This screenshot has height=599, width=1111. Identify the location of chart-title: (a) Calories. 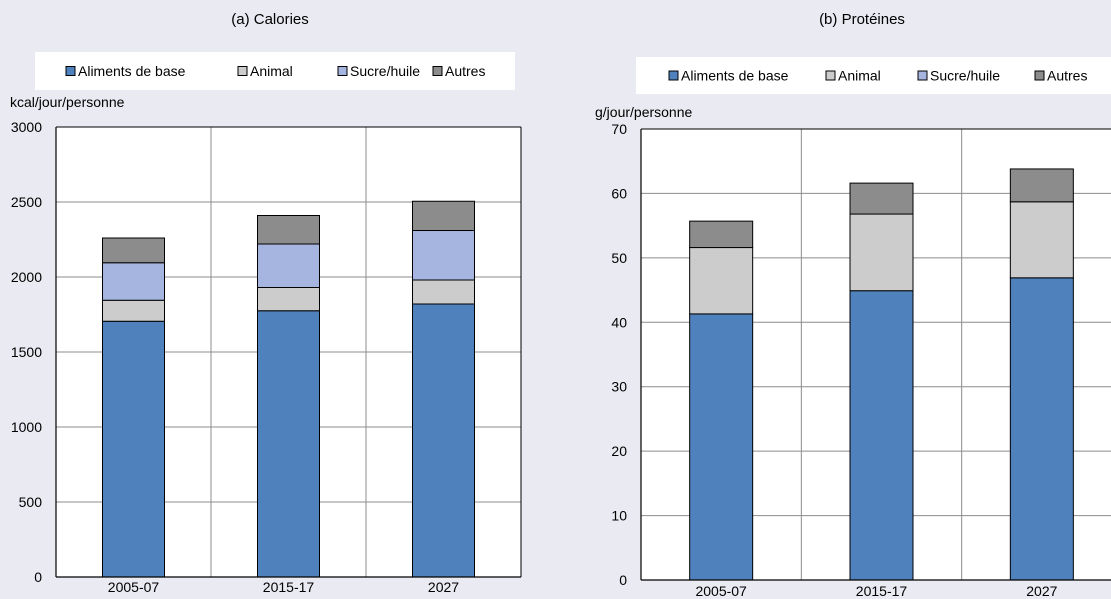
(270, 19).